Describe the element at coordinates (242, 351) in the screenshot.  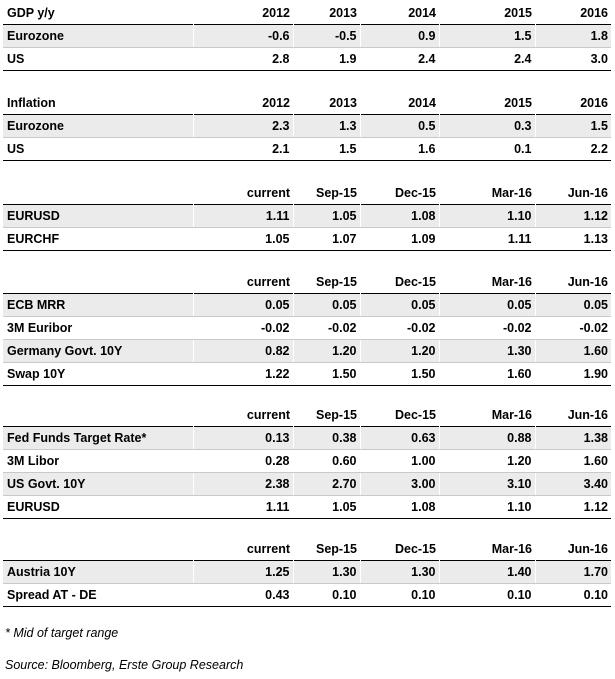
I see `table-cell: 0.82` at that location.